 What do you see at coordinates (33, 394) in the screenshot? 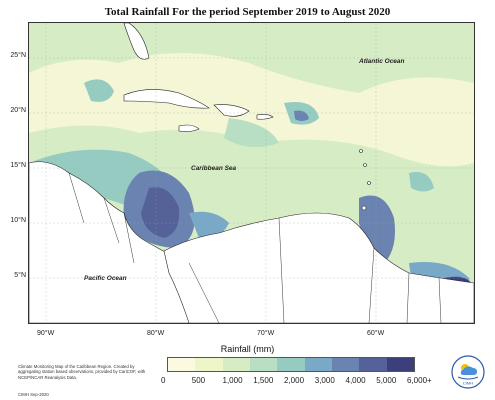
I see `date-stamp: CIMH Sep-2020` at bounding box center [33, 394].